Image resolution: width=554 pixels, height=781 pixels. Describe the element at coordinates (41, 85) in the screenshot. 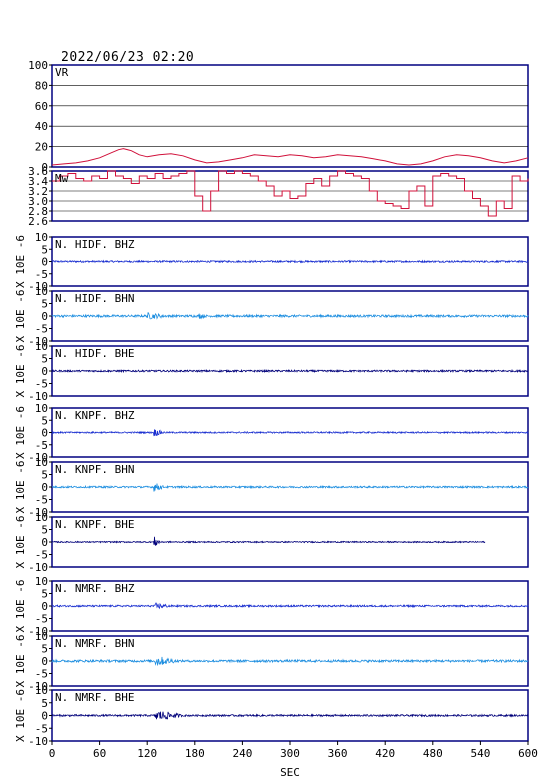

I see `y-tick-label: 80` at that location.